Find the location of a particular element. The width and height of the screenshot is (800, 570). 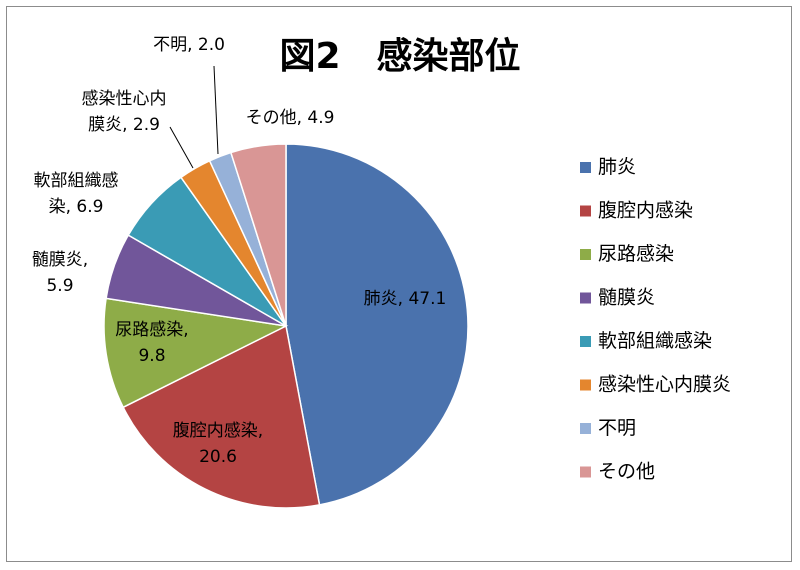

legend-label-3: 尿路感染 is located at coordinates (636, 254).